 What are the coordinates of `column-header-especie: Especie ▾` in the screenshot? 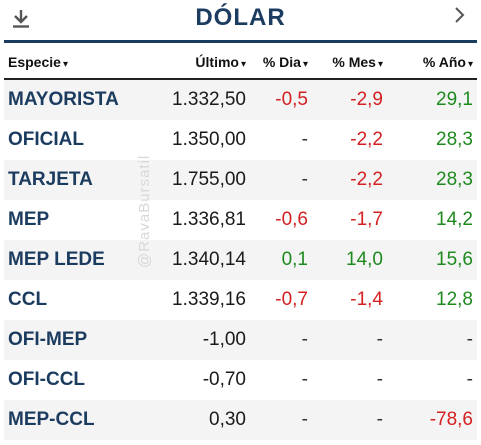 It's located at (79, 63).